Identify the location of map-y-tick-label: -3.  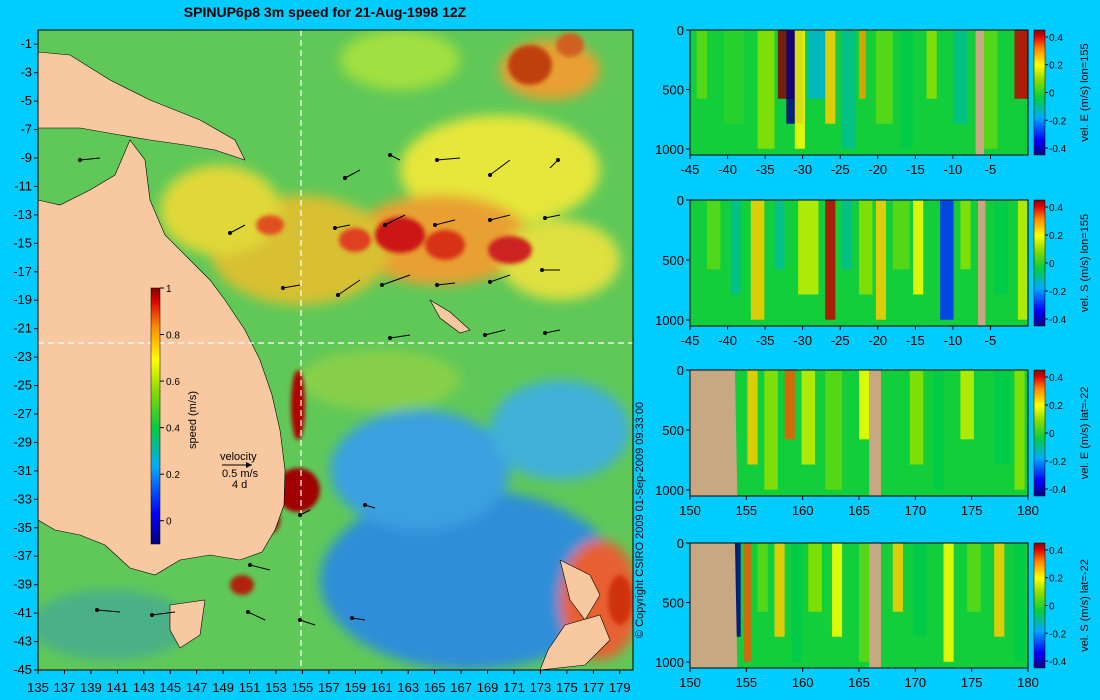
(26, 72).